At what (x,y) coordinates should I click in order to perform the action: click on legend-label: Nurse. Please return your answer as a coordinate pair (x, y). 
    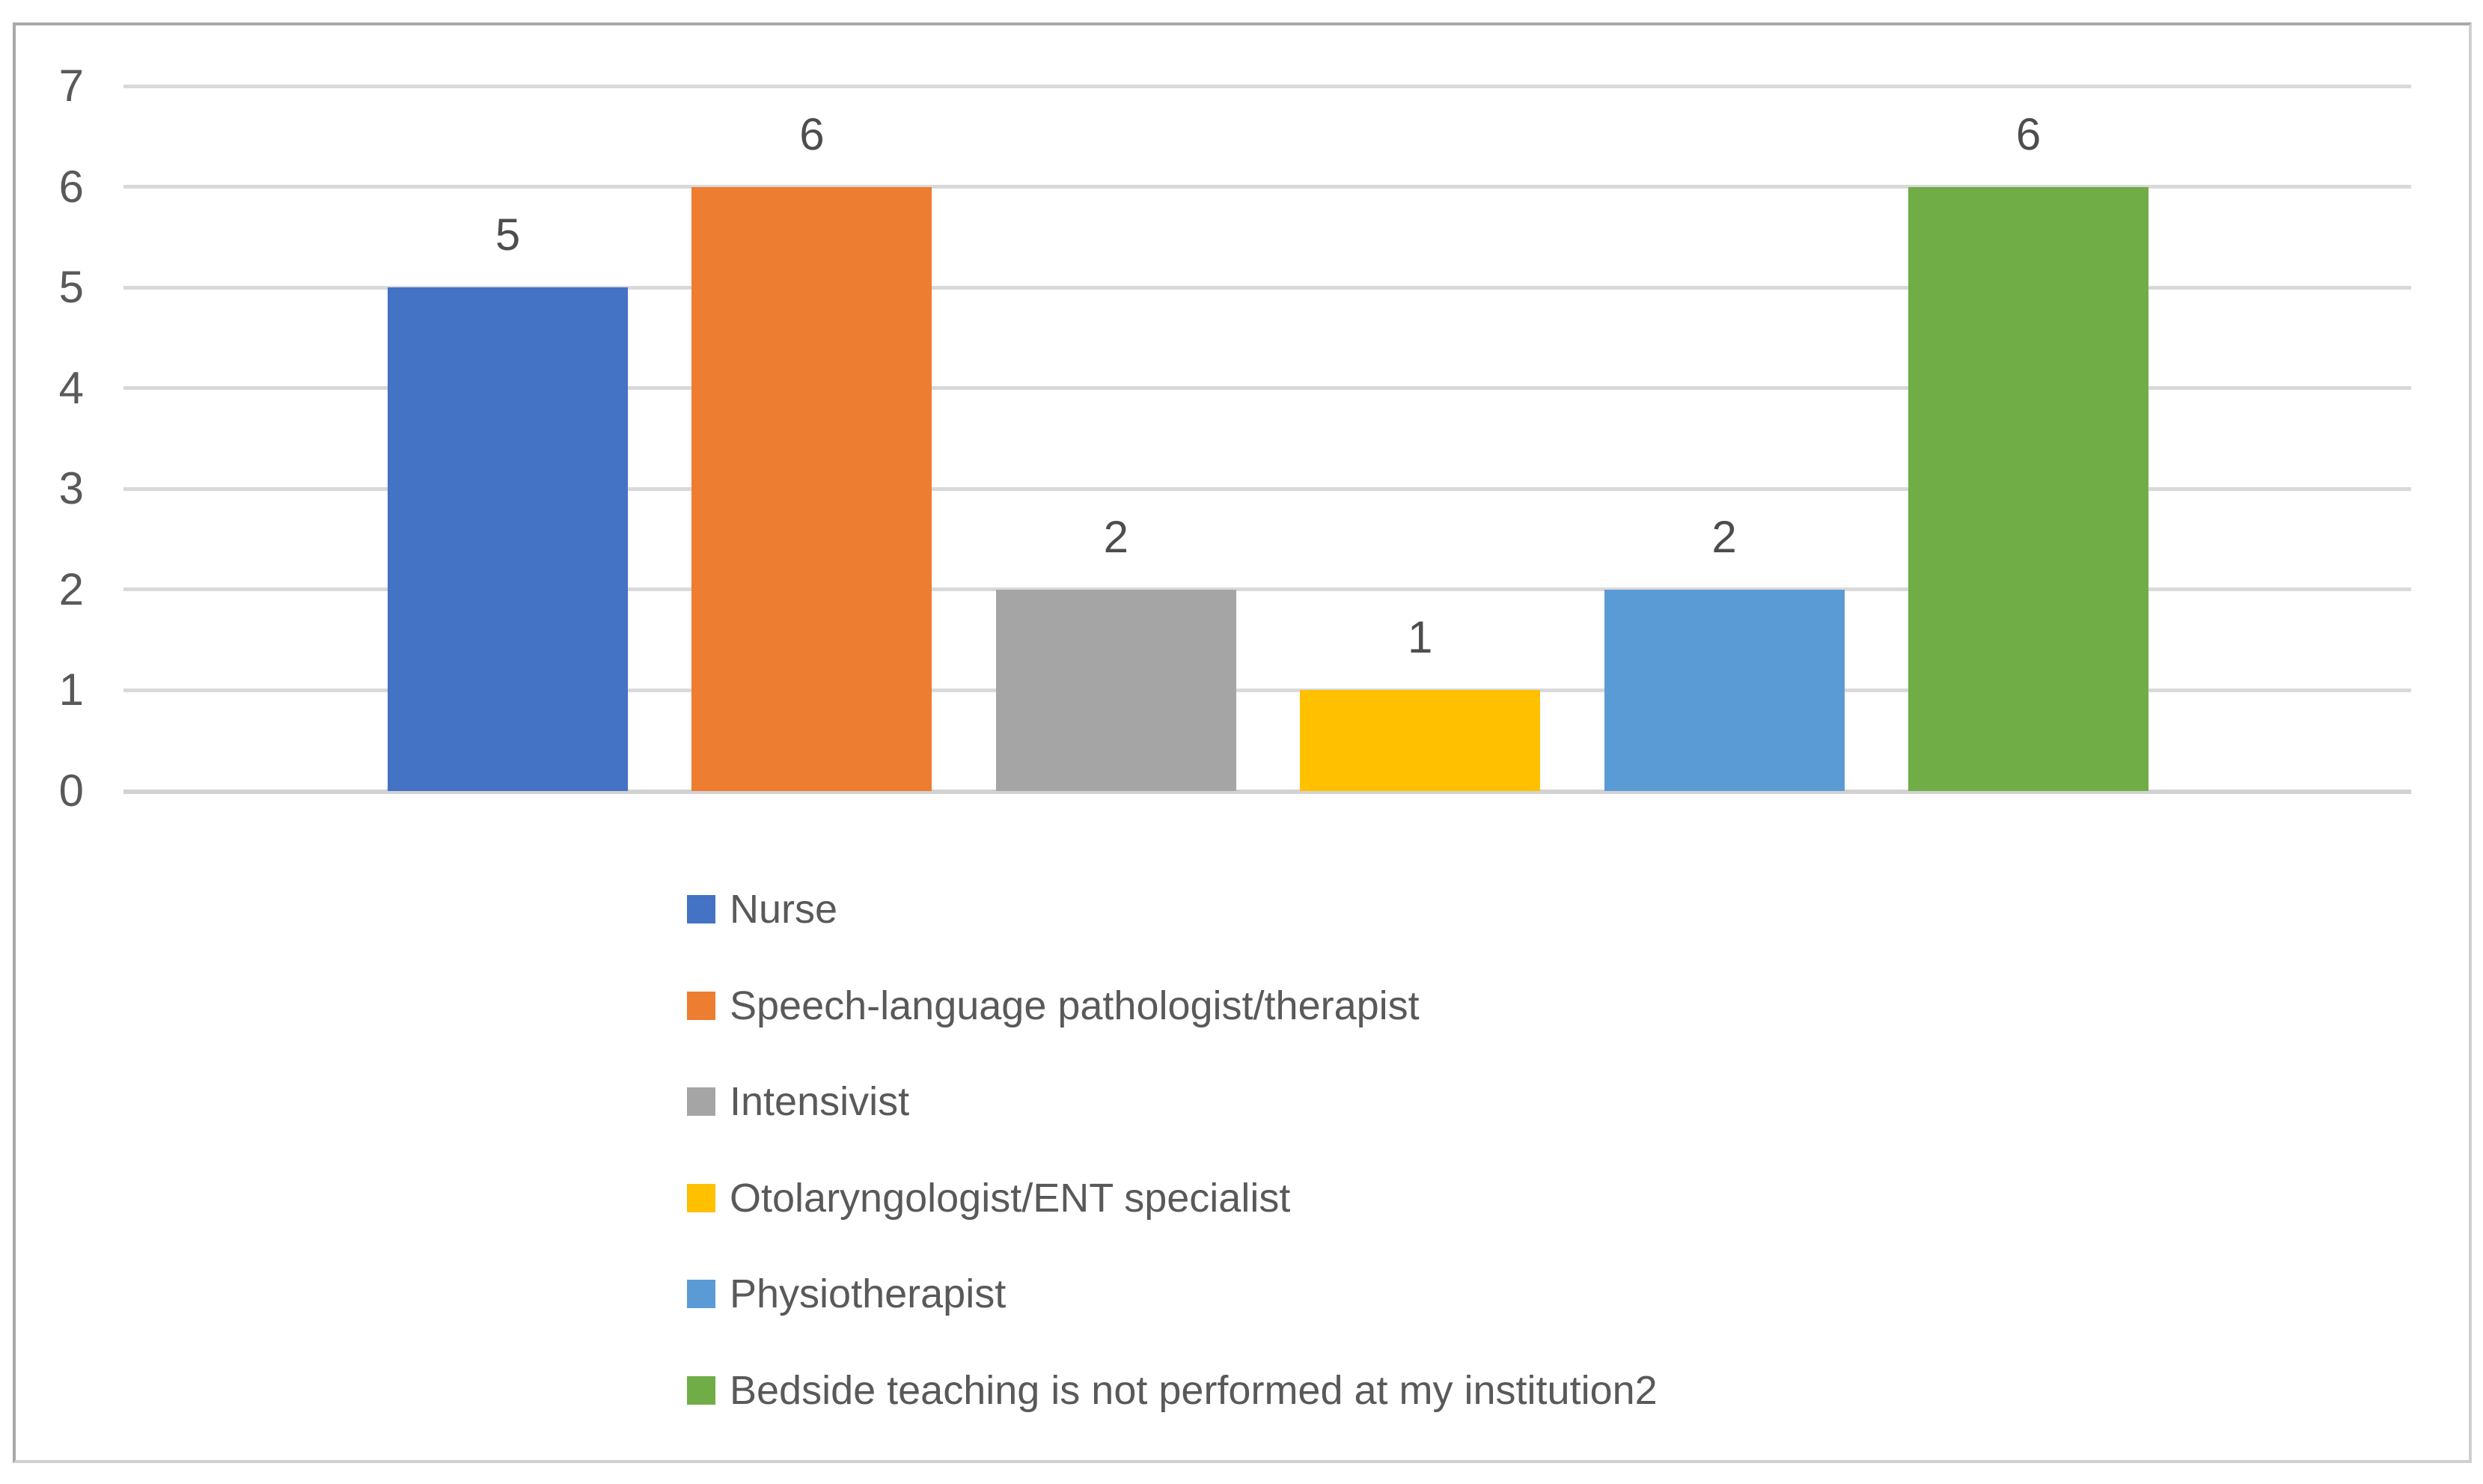
    Looking at the image, I should click on (784, 909).